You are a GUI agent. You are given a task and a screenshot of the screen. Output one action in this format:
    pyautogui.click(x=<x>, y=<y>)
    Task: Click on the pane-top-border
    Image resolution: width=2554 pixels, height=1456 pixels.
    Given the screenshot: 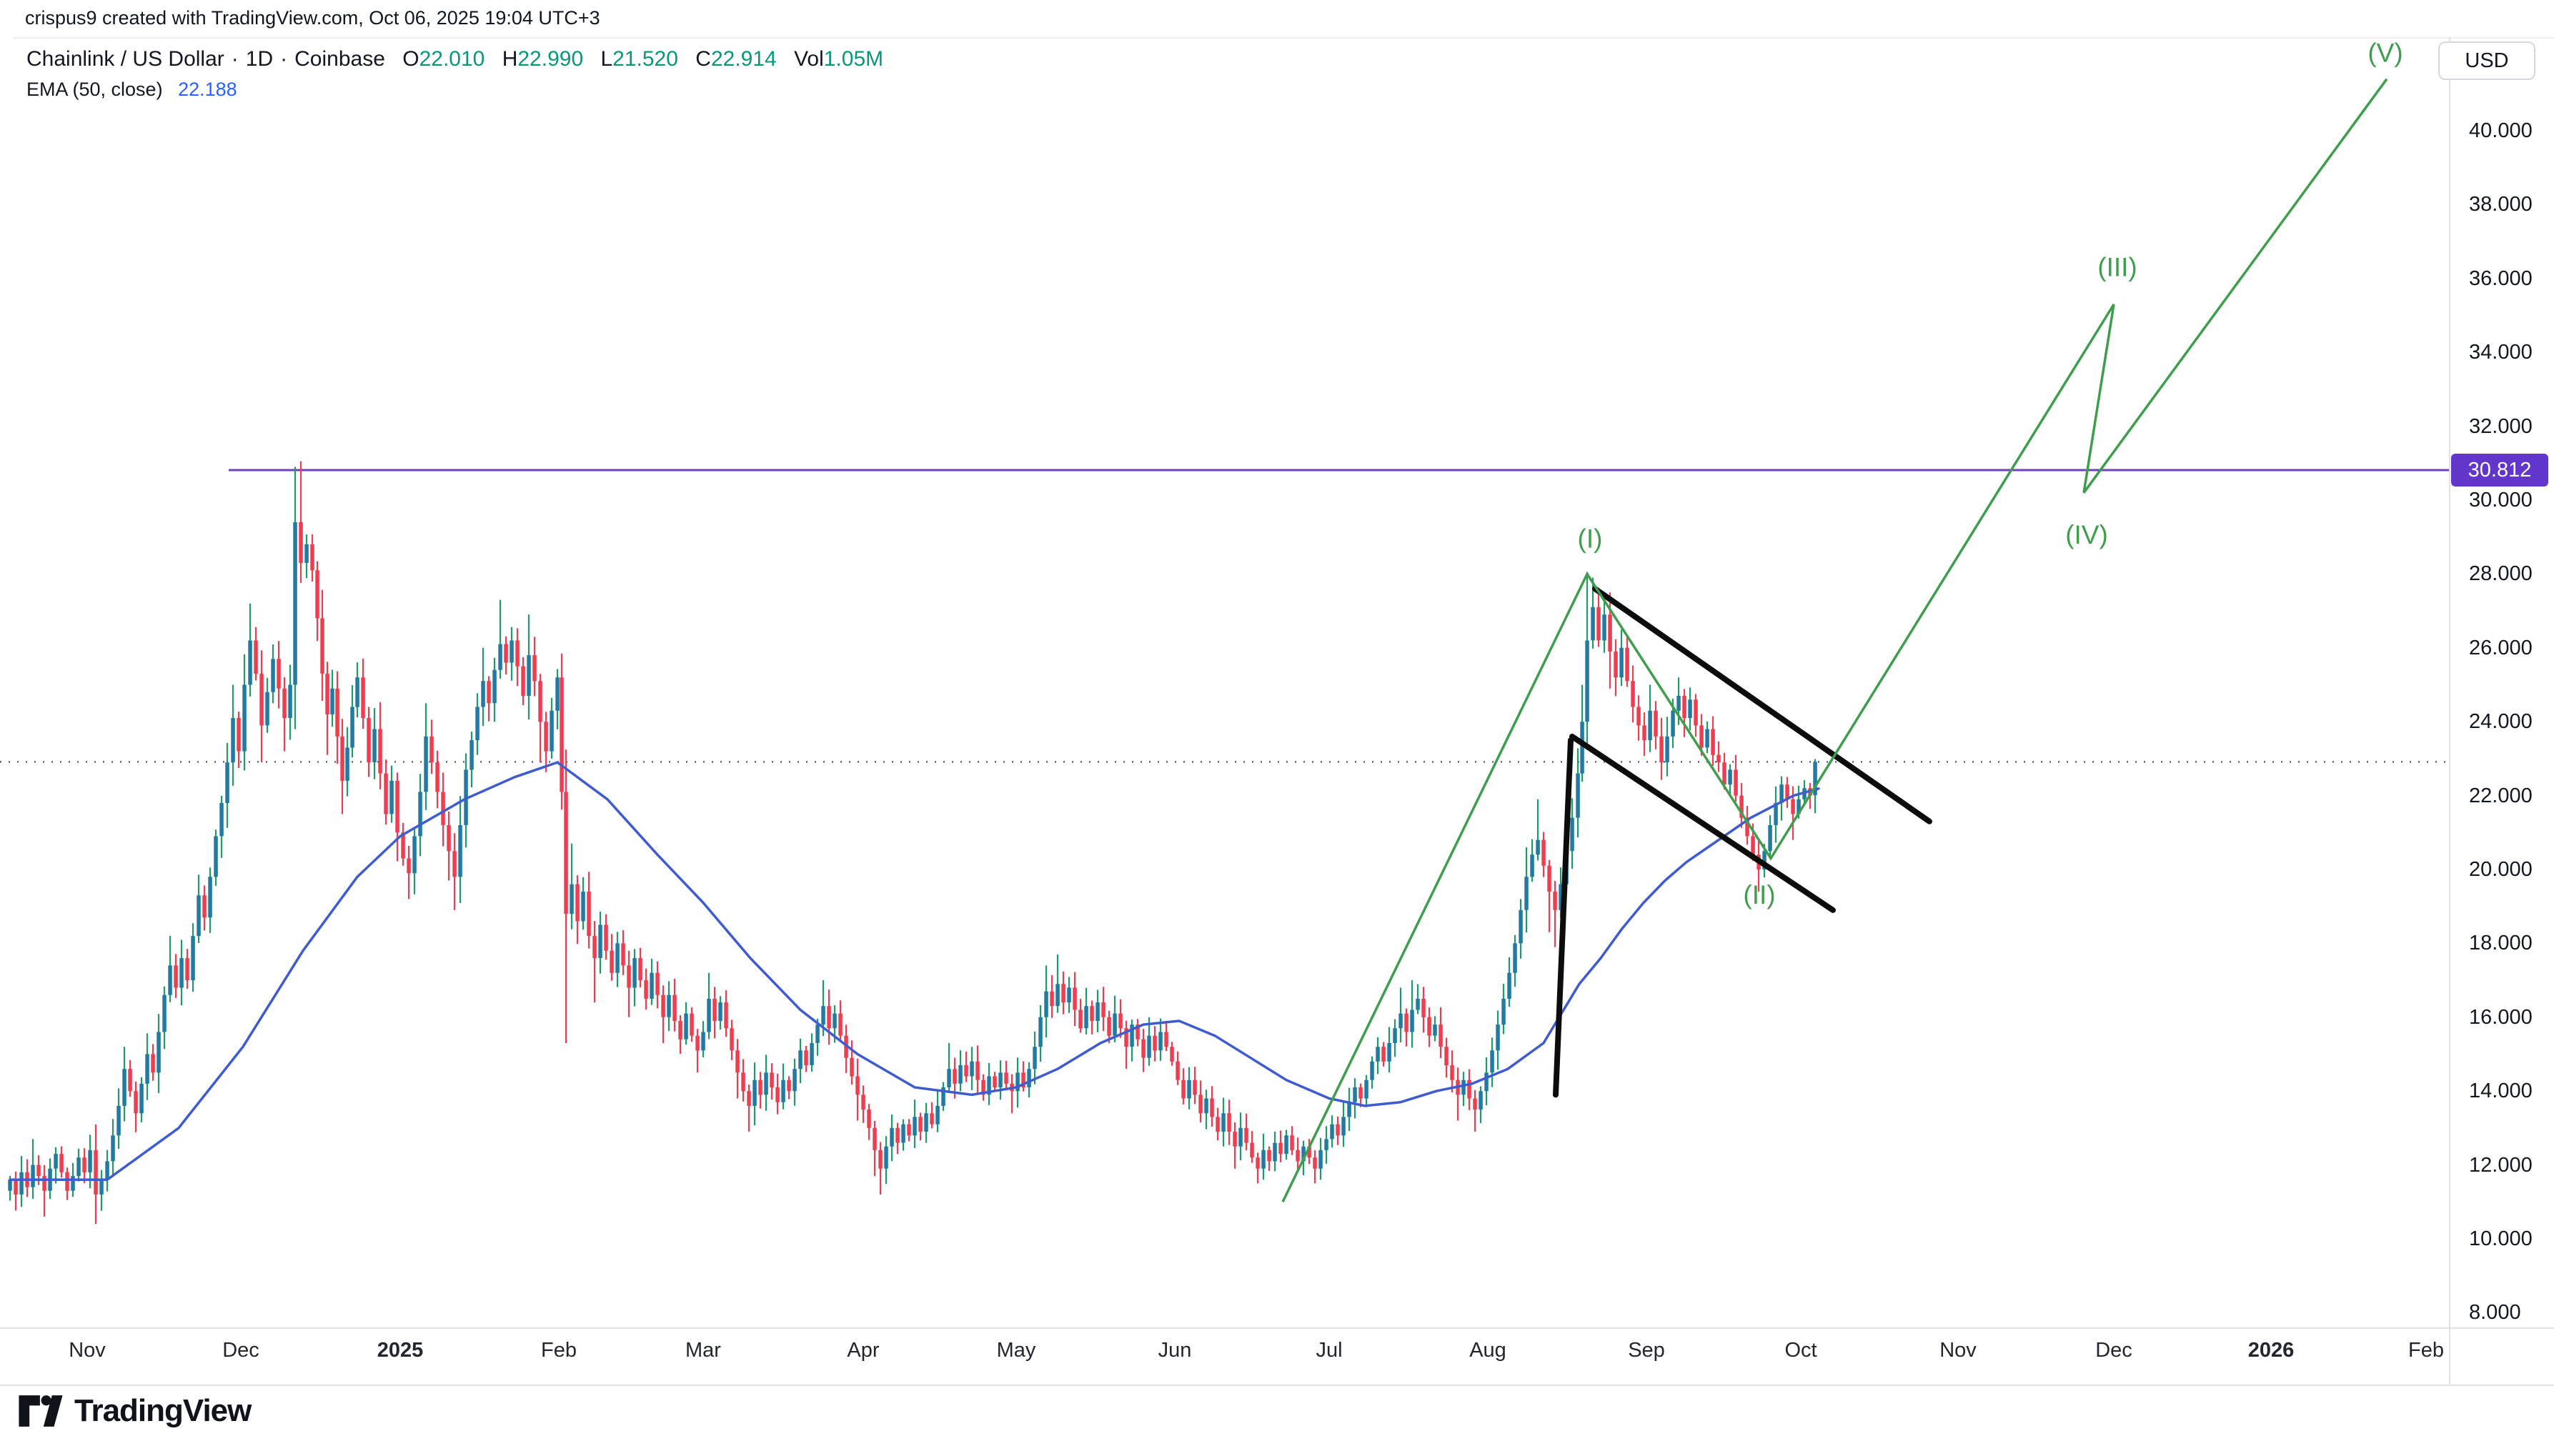 What is the action you would take?
    pyautogui.click(x=1283, y=38)
    